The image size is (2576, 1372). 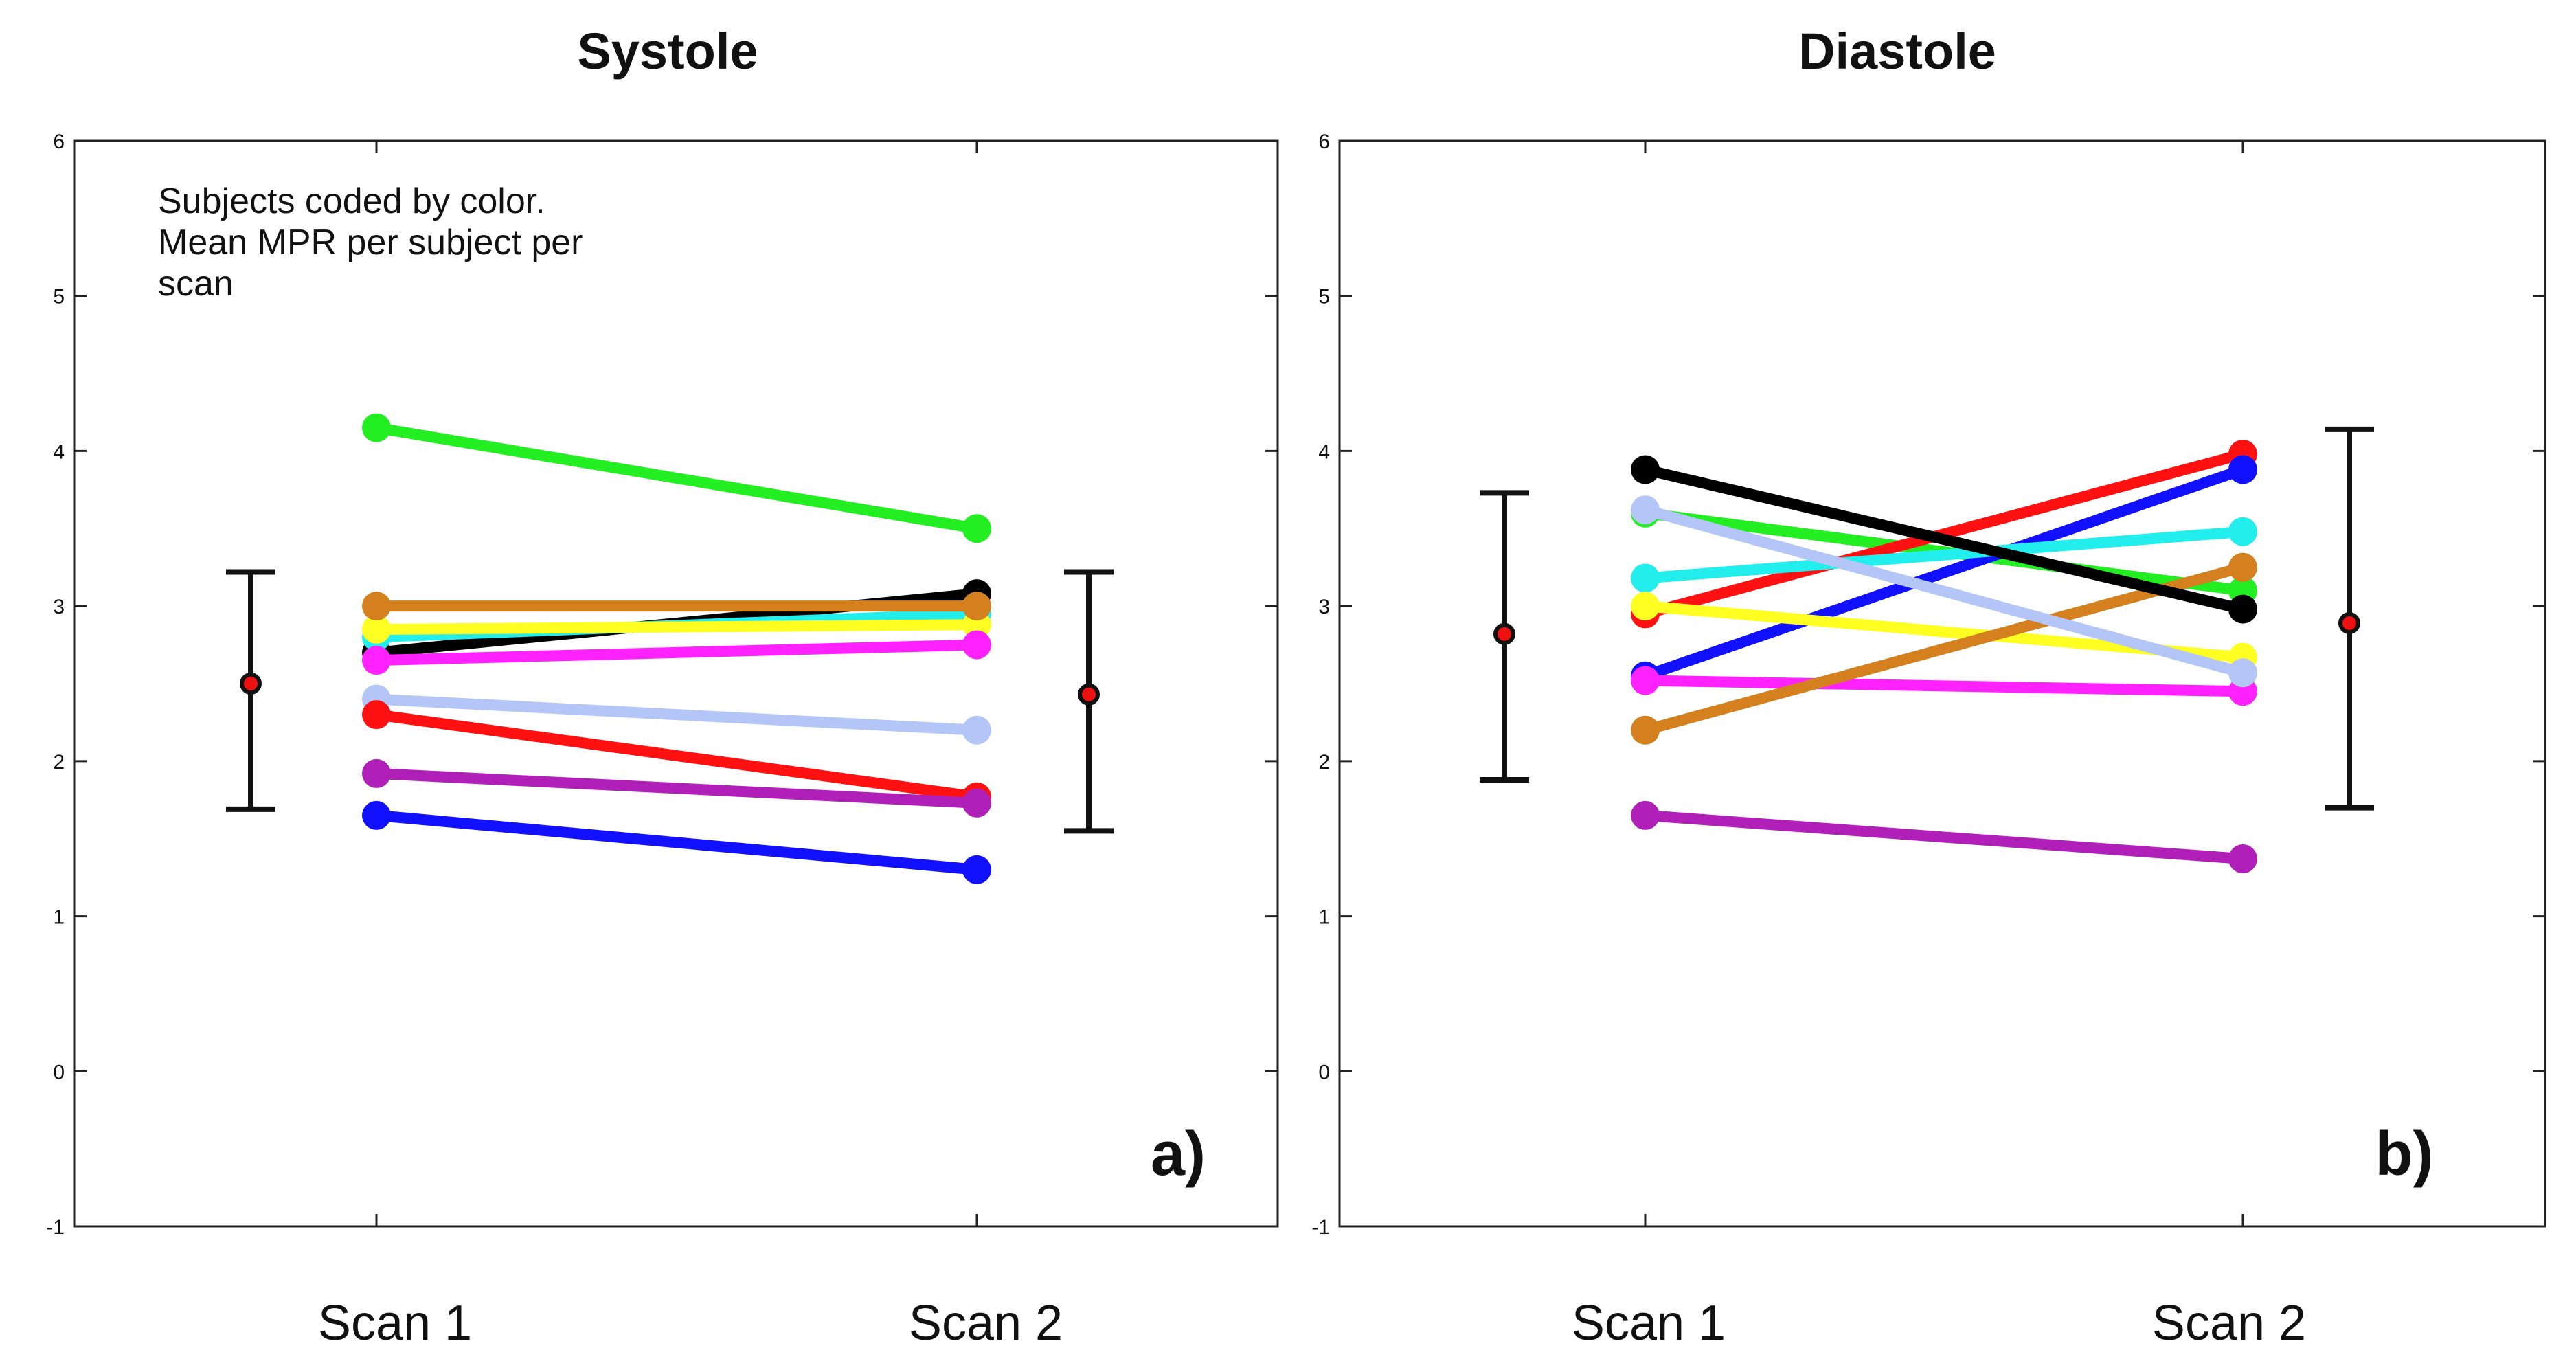 I want to click on series-line-orange, so click(x=1944, y=649).